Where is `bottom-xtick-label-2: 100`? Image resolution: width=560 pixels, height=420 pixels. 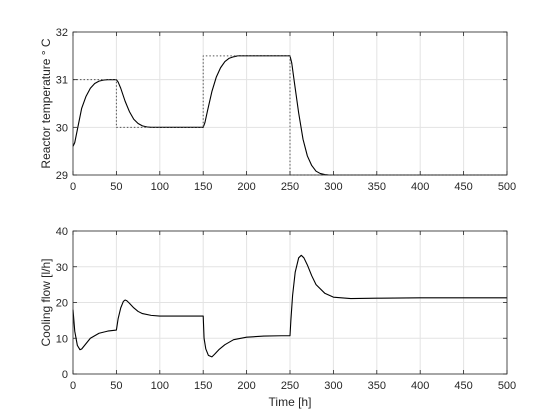 bottom-xtick-label-2: 100 is located at coordinates (160, 386).